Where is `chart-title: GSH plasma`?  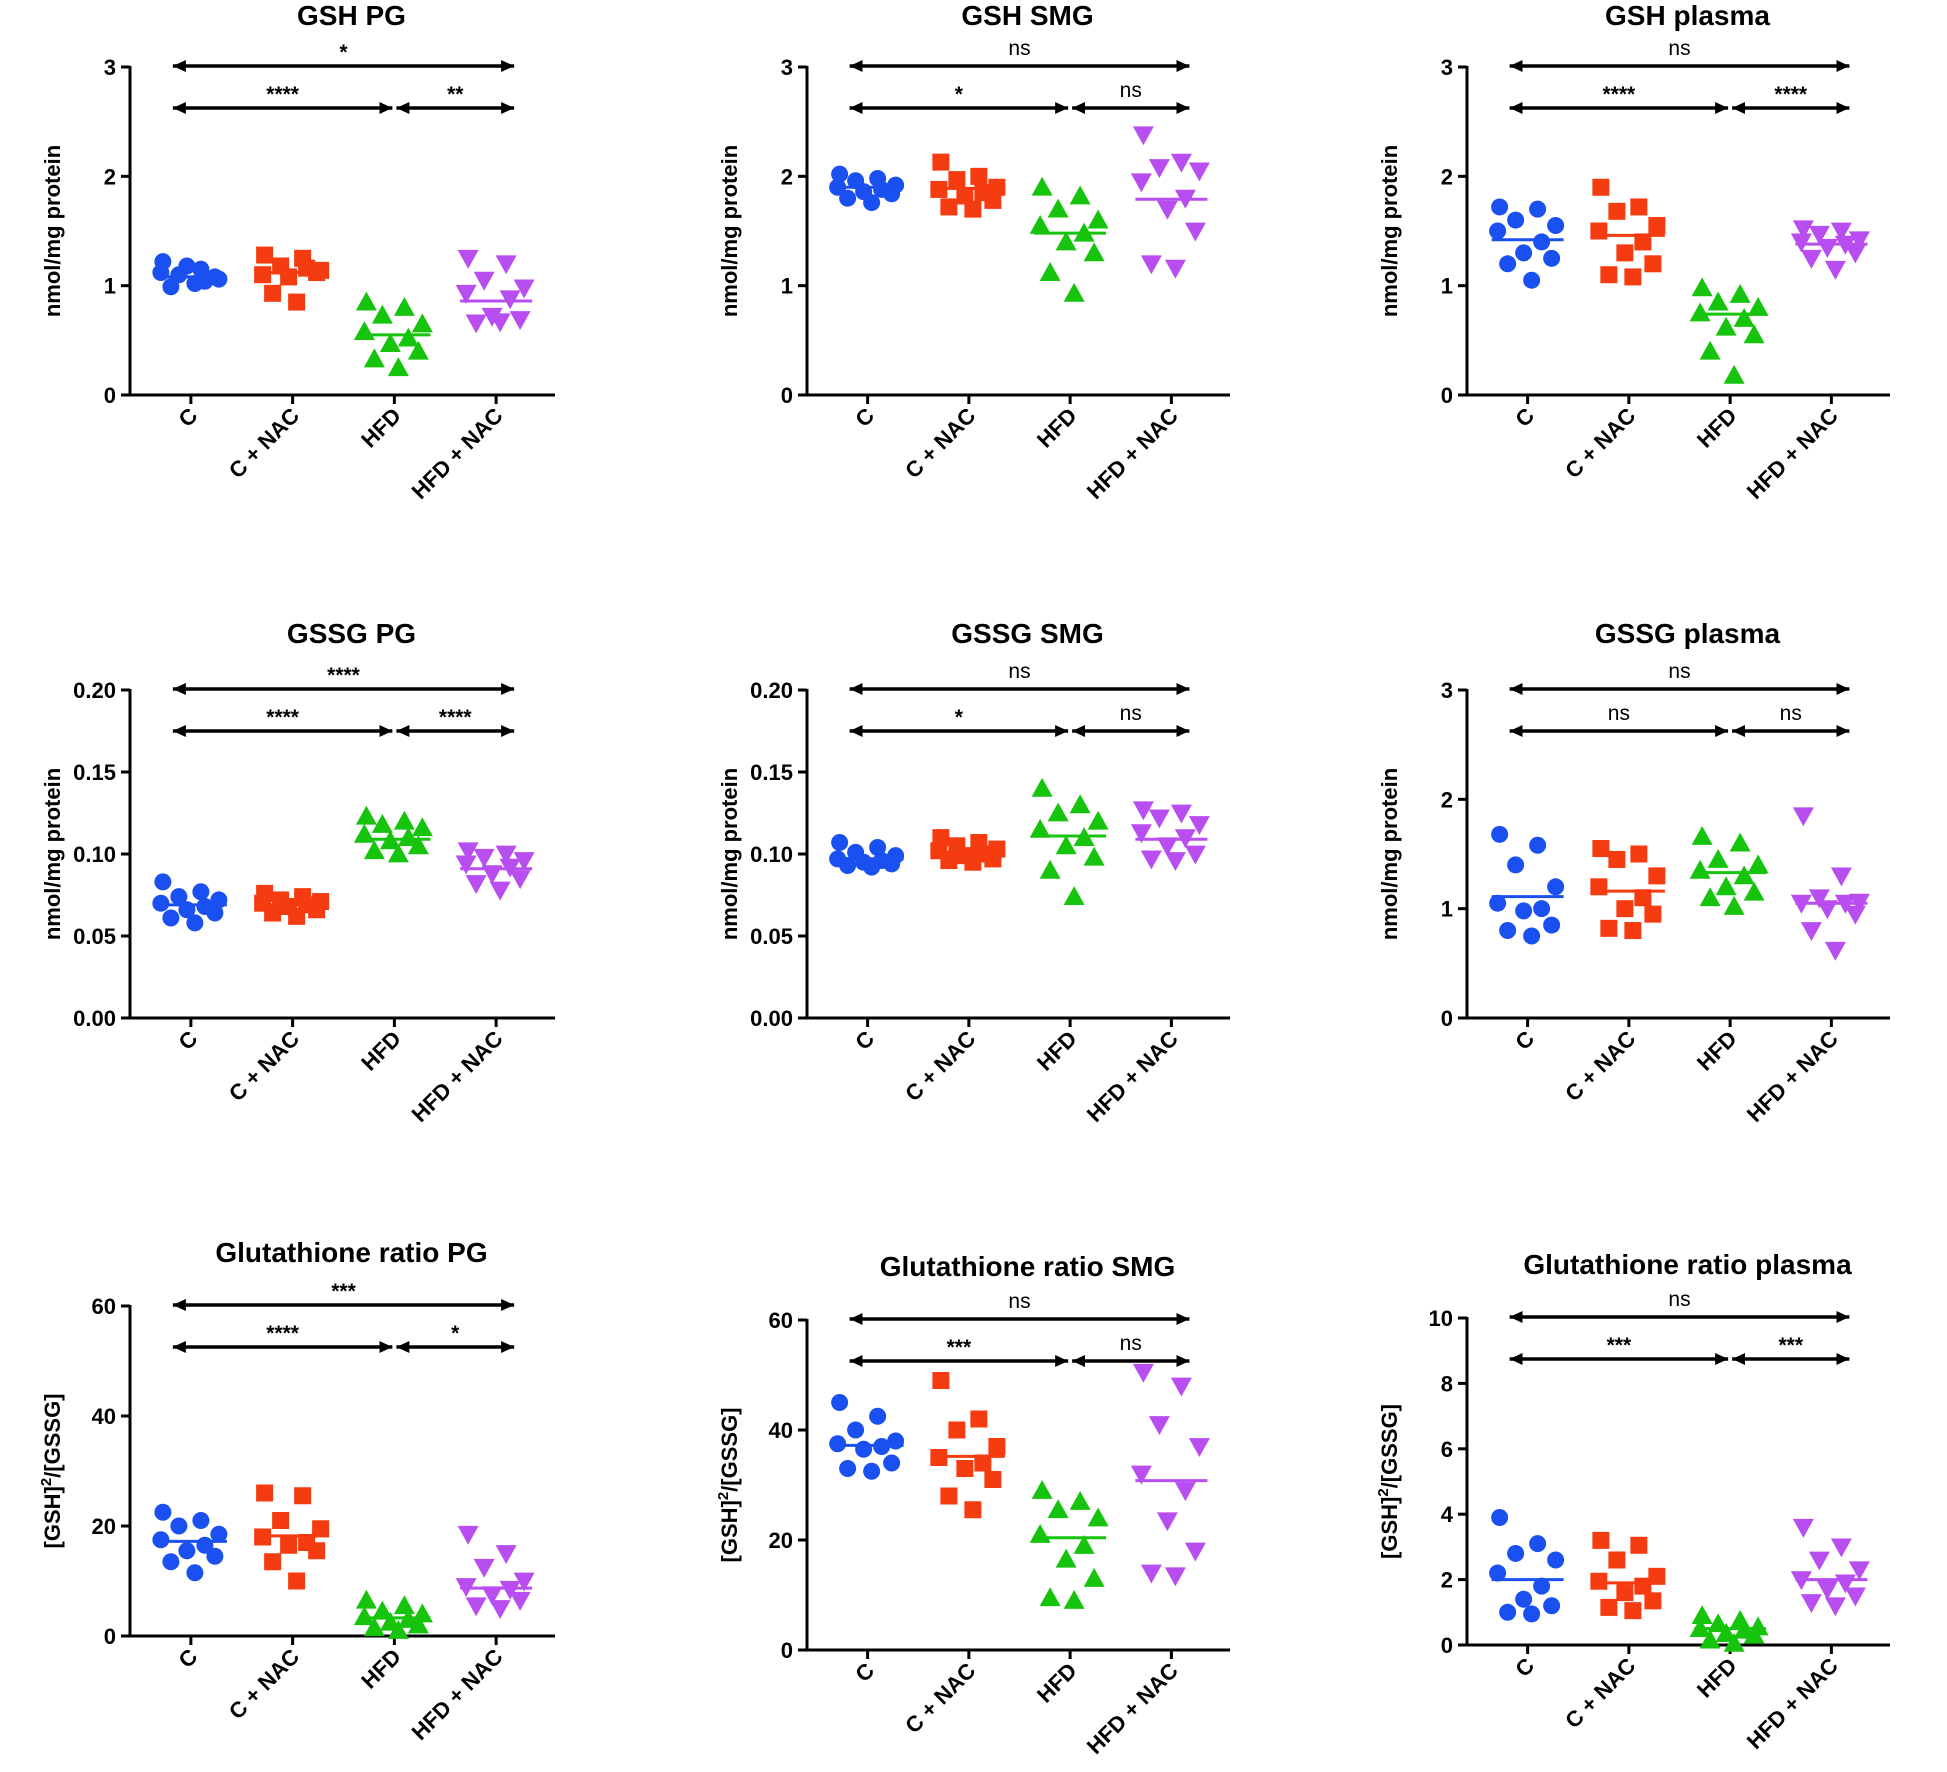 chart-title: GSH plasma is located at coordinates (1687, 15).